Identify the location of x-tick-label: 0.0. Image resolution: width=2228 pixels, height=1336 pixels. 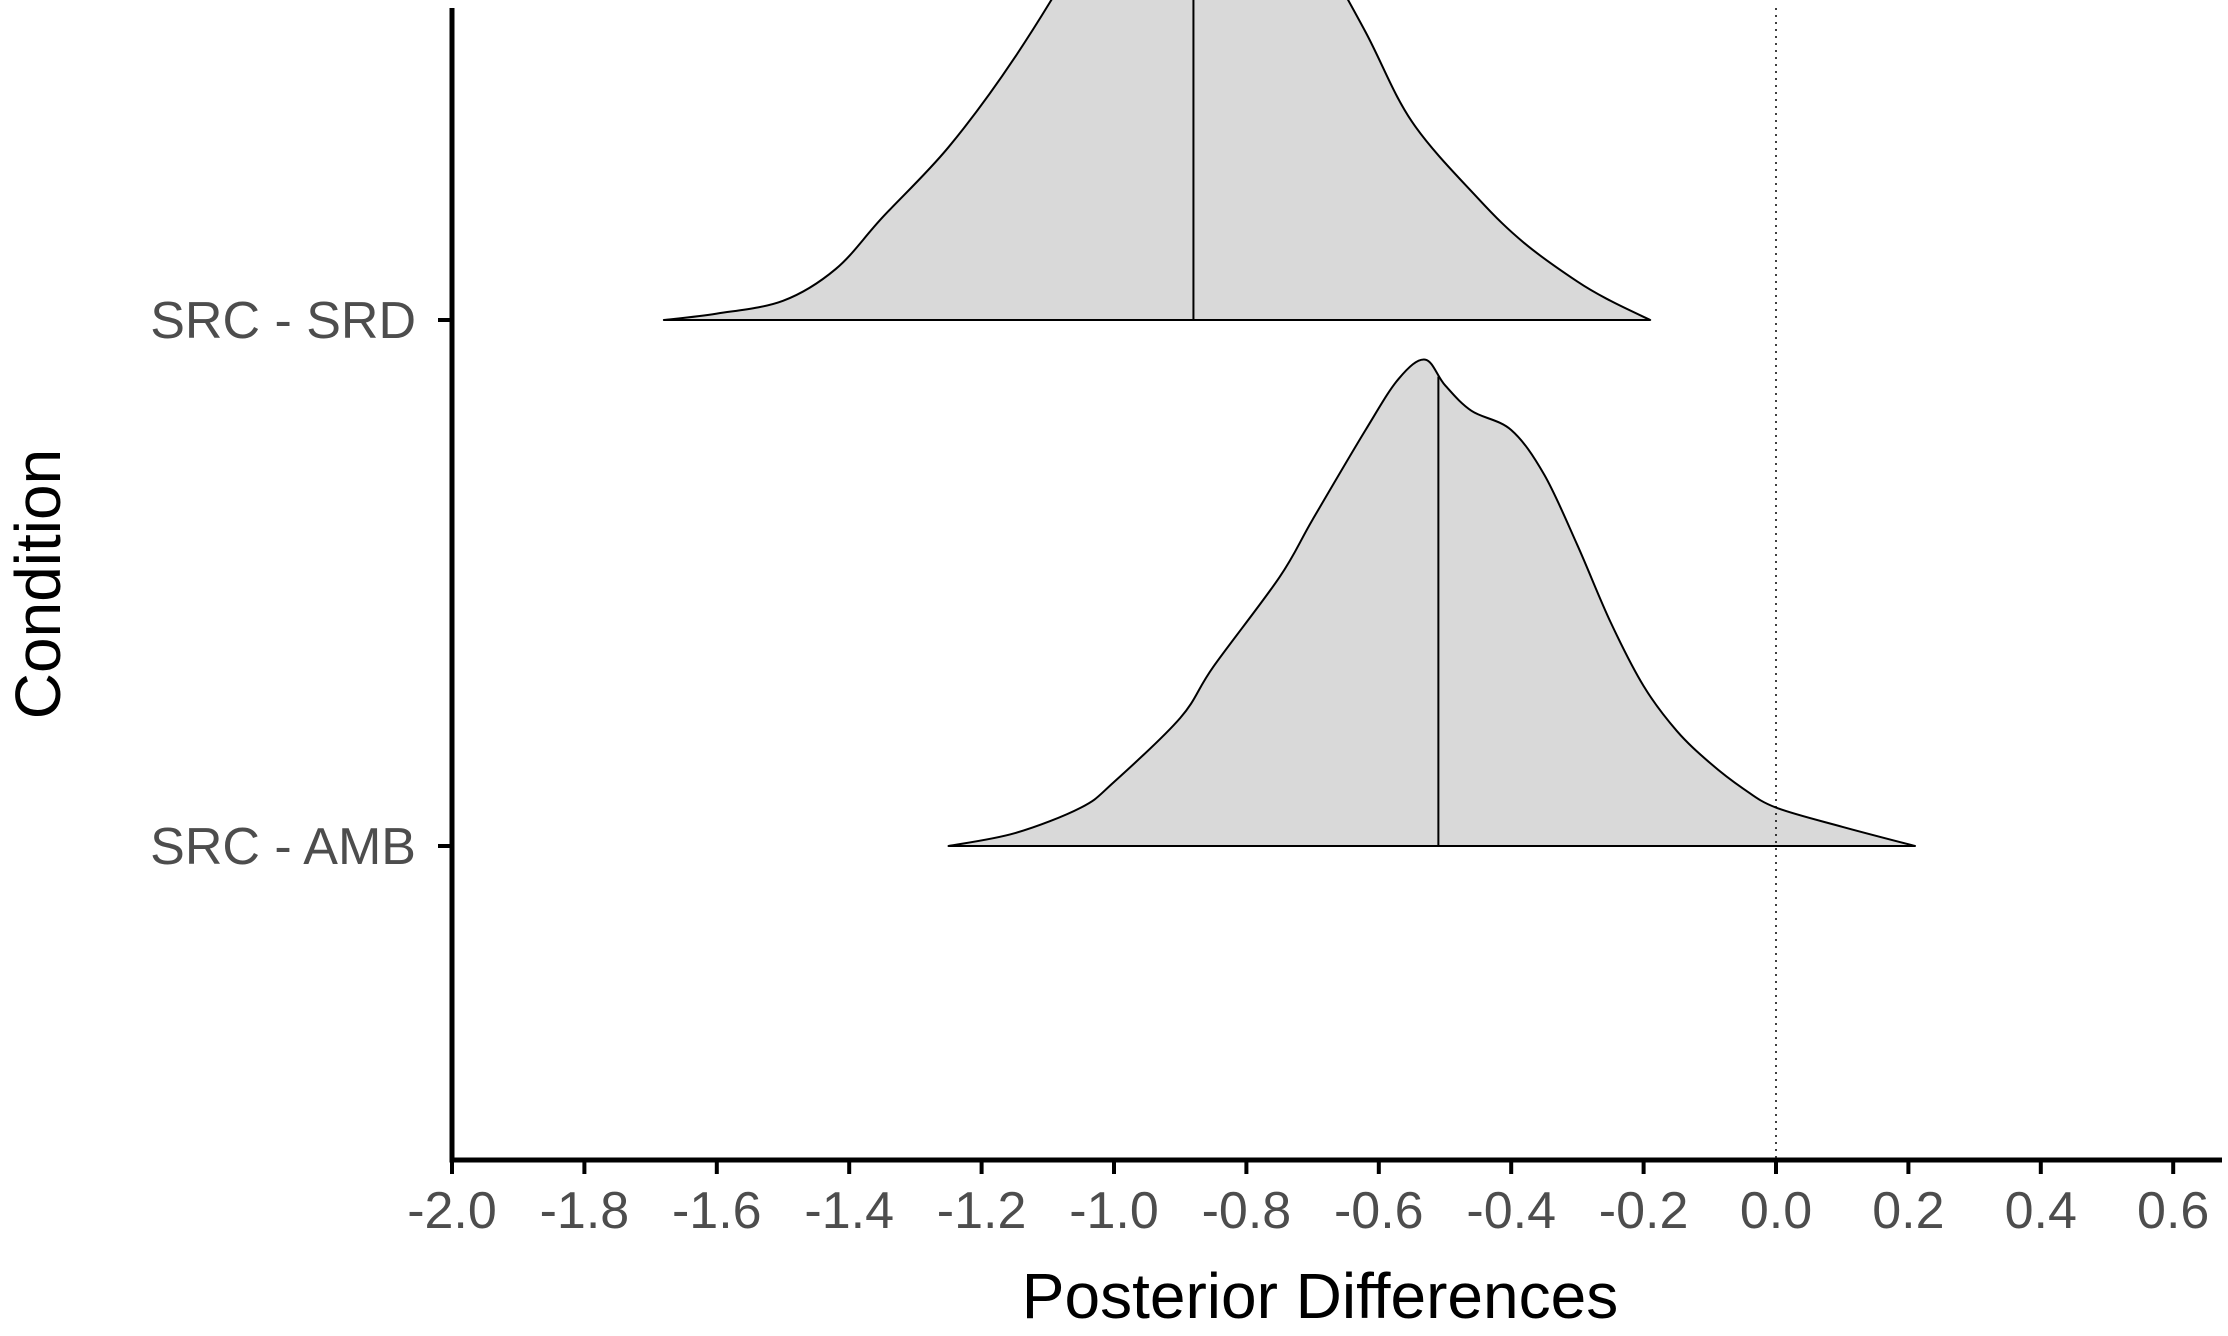
(1776, 1211).